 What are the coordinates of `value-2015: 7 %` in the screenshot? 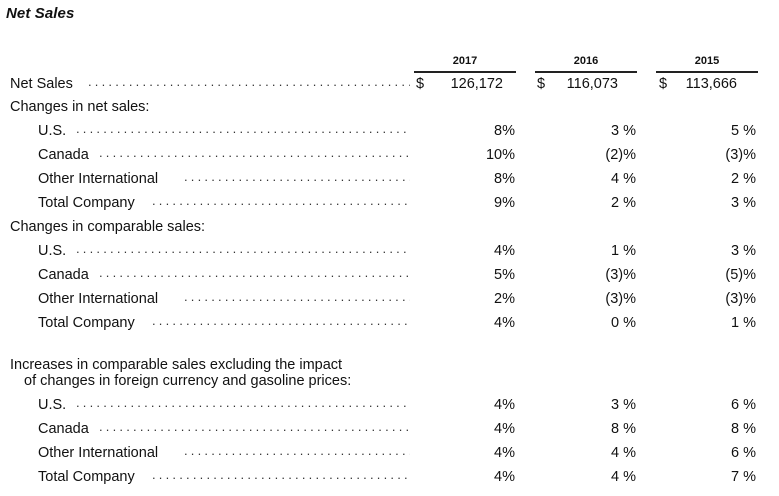 It's located at (743, 477).